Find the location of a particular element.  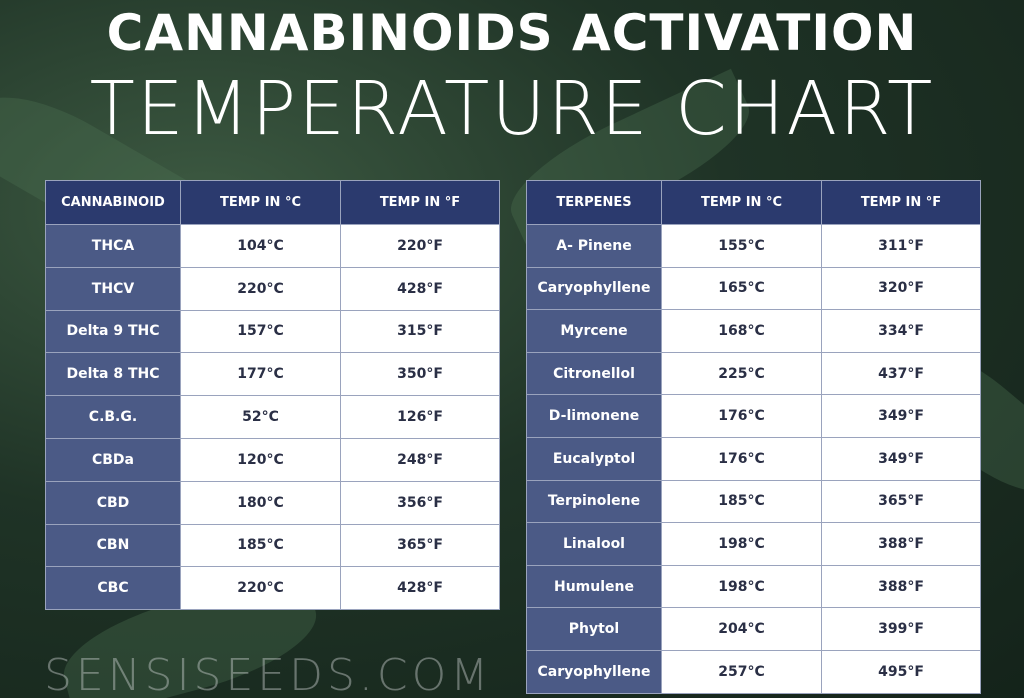

table-row: D-limonene 176°C 349°F is located at coordinates (753, 416).